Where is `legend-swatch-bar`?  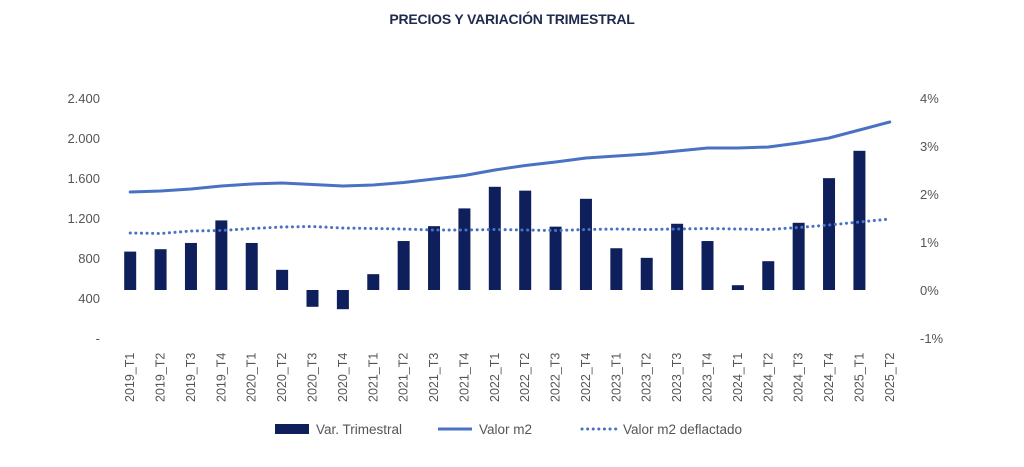
legend-swatch-bar is located at coordinates (292, 429).